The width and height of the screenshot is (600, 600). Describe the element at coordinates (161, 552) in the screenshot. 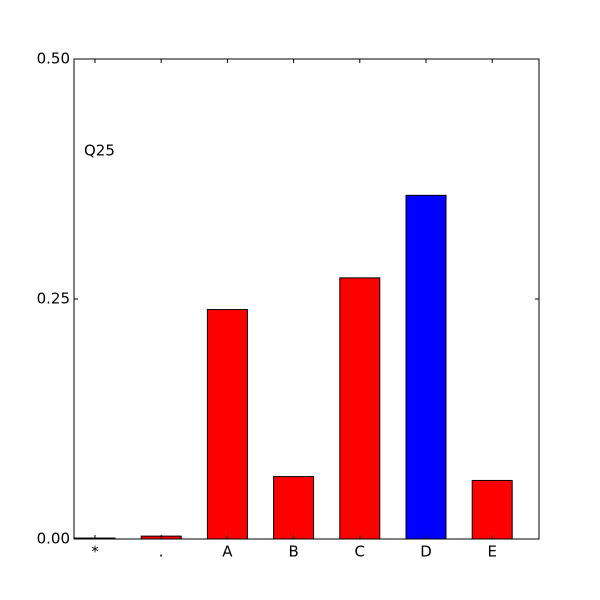

I see `x-tick-label: .` at that location.